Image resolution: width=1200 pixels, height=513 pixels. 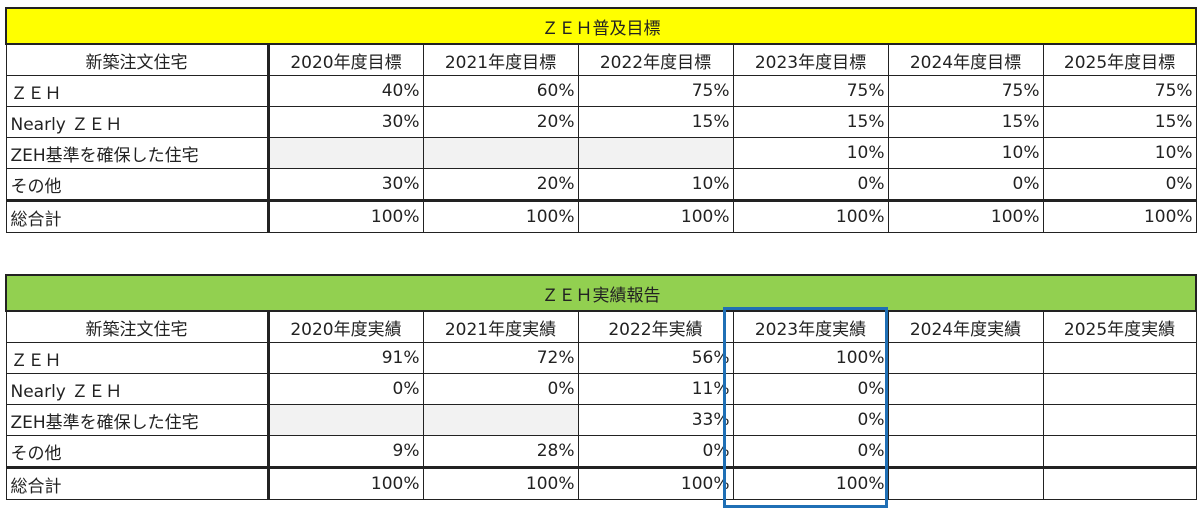 I want to click on table-row: Nearly ＺＥＨ 0% 0% 11% 0%, so click(x=601, y=389).